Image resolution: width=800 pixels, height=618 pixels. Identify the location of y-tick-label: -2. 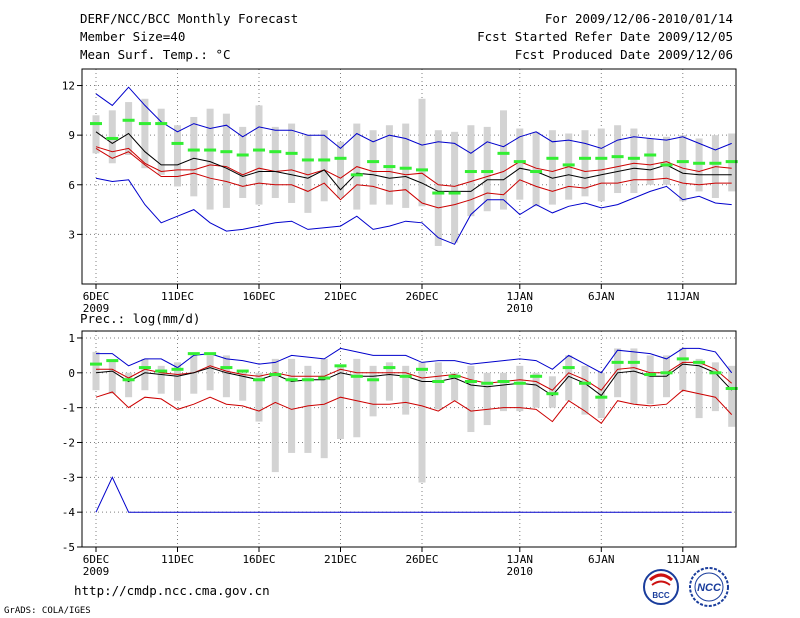
(68, 442).